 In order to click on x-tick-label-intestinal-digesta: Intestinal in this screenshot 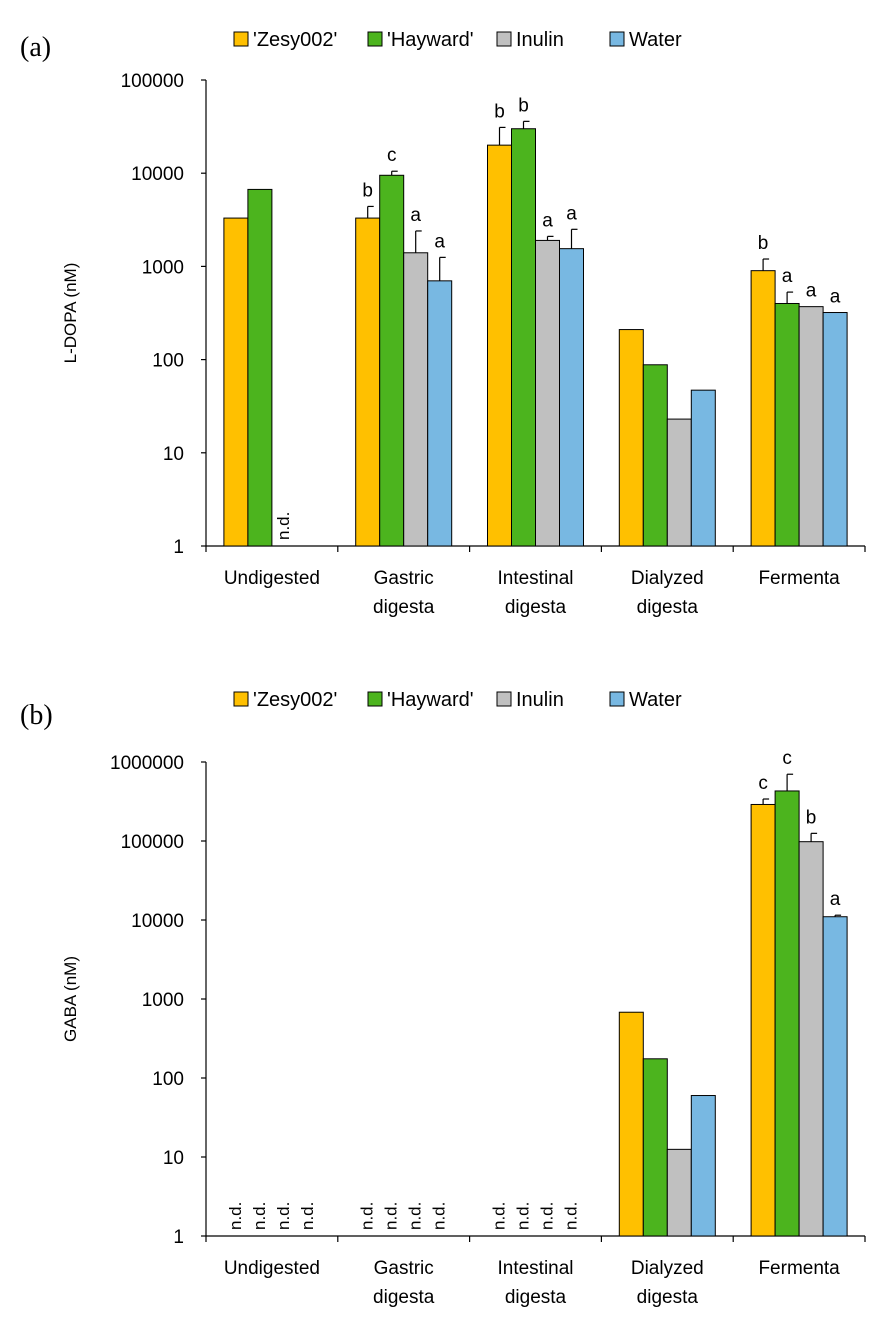, I will do `click(535, 578)`.